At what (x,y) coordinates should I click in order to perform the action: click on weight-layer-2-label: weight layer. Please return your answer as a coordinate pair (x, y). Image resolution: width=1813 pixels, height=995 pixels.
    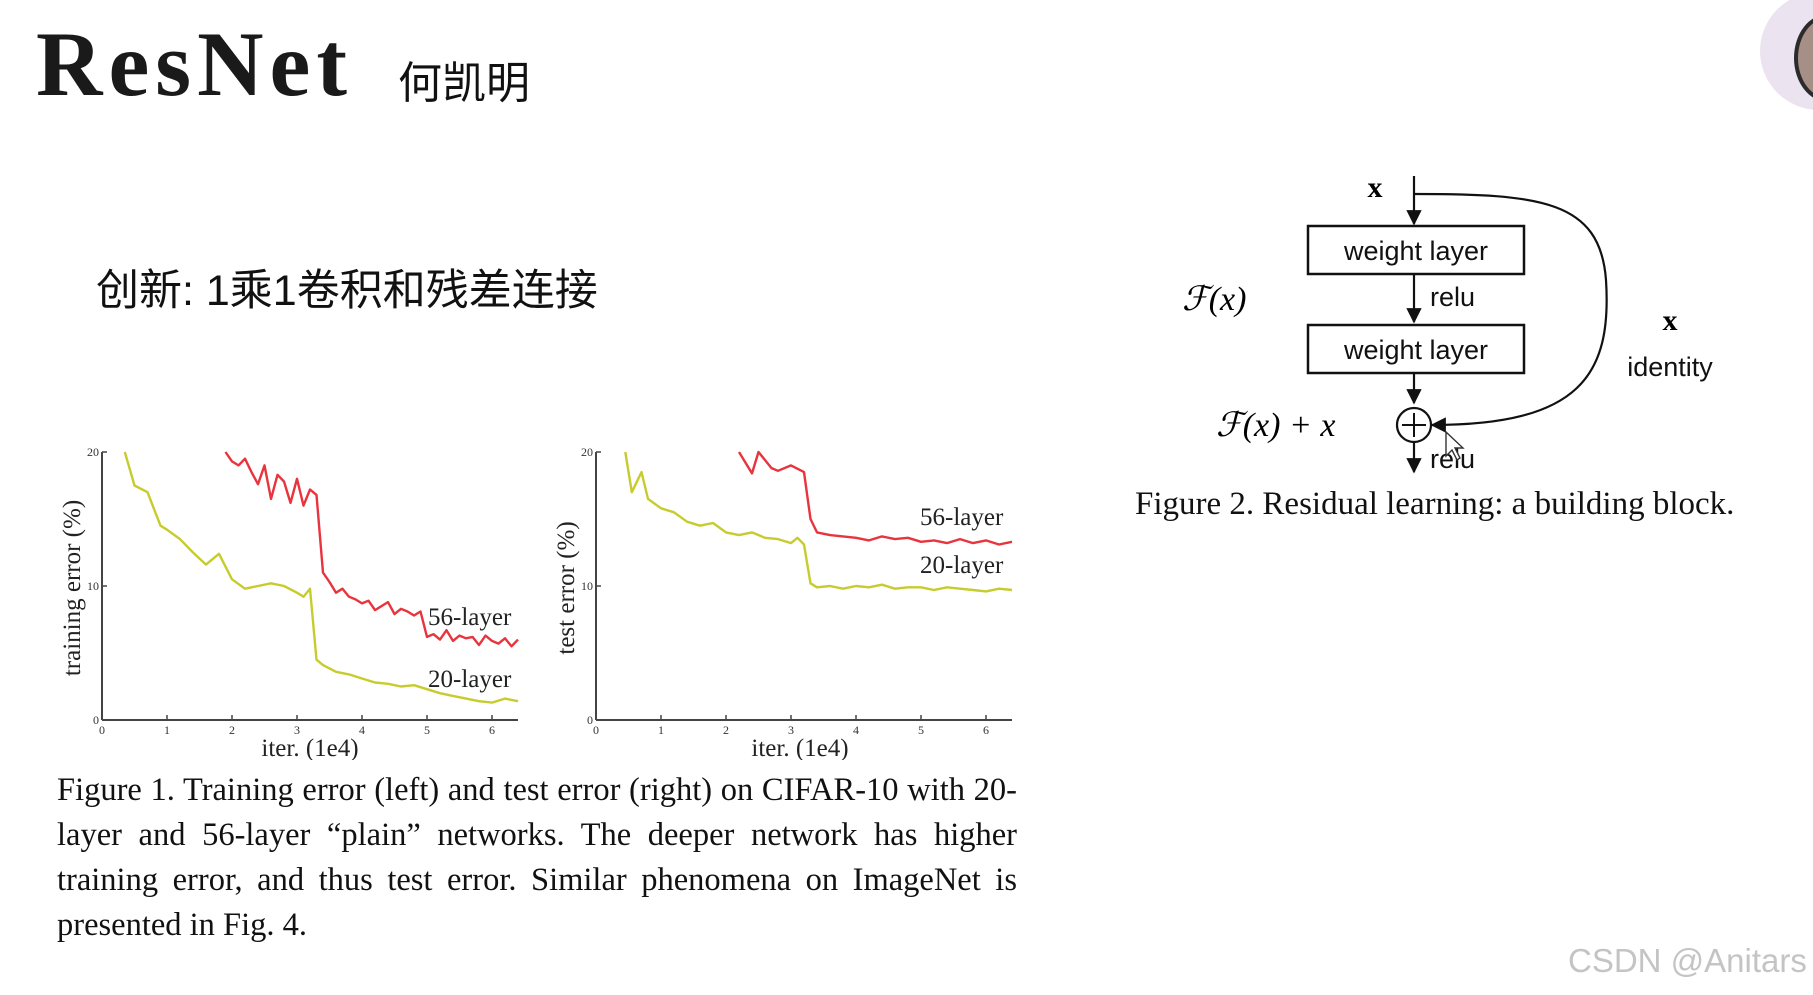
    Looking at the image, I should click on (1415, 350).